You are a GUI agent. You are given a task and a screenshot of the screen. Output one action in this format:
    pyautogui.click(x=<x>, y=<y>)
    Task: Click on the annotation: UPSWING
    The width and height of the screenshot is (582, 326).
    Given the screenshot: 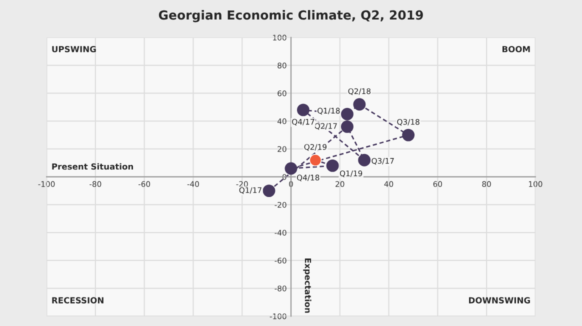 What is the action you would take?
    pyautogui.click(x=74, y=49)
    